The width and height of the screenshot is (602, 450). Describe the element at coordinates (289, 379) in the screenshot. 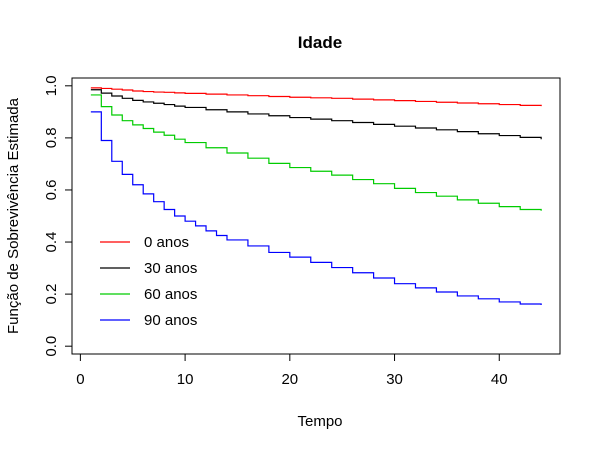

I see `x-tick-label: 20` at that location.